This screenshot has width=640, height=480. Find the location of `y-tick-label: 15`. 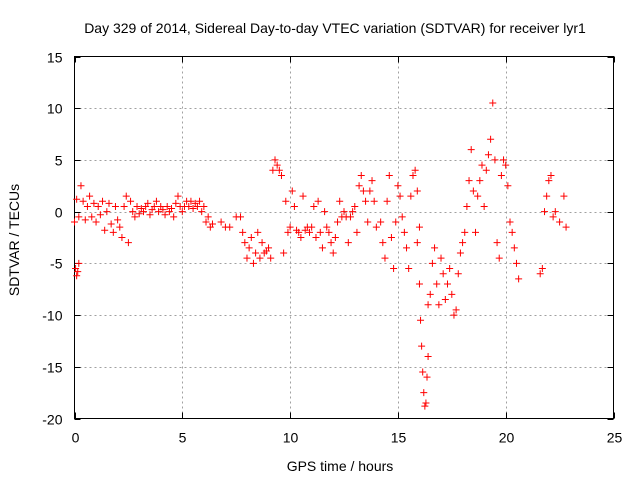

y-tick-label: 15 is located at coordinates (55, 58).